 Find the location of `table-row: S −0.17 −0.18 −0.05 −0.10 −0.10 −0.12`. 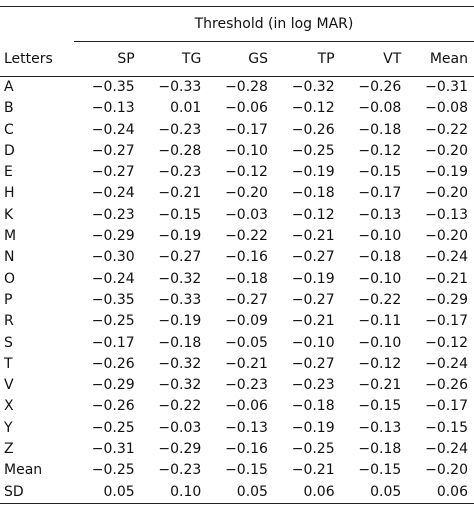

table-row: S −0.17 −0.18 −0.05 −0.10 −0.10 −0.12 is located at coordinates (237, 343).